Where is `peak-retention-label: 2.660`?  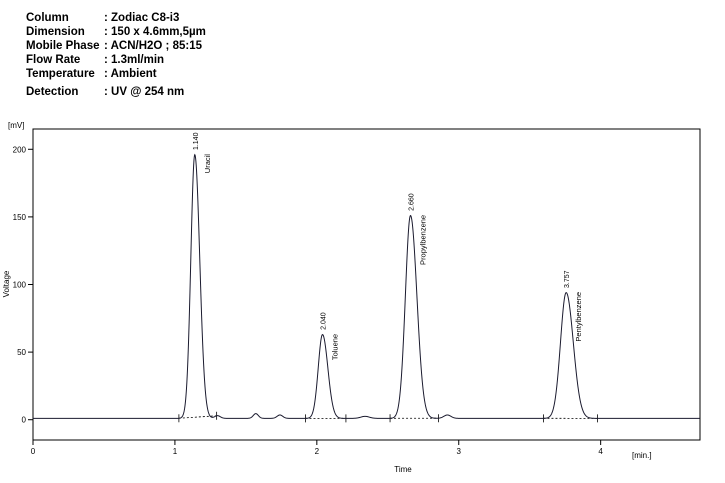
peak-retention-label: 2.660 is located at coordinates (411, 202).